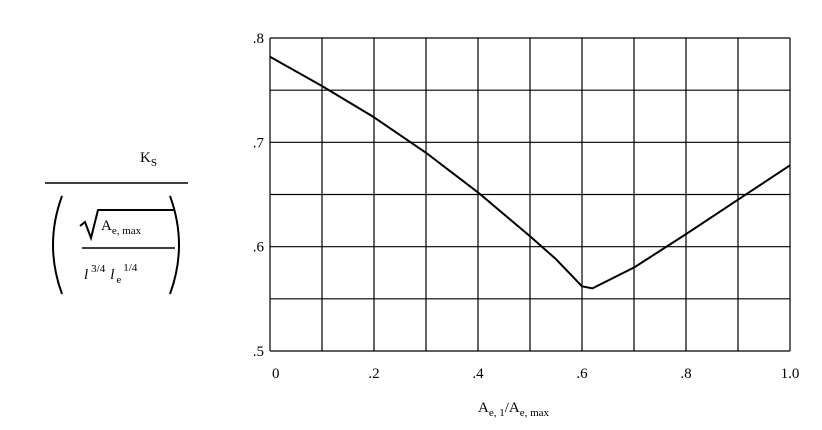 This screenshot has height=430, width=822. Describe the element at coordinates (121, 227) in the screenshot. I see `radicand: Ae, max` at that location.